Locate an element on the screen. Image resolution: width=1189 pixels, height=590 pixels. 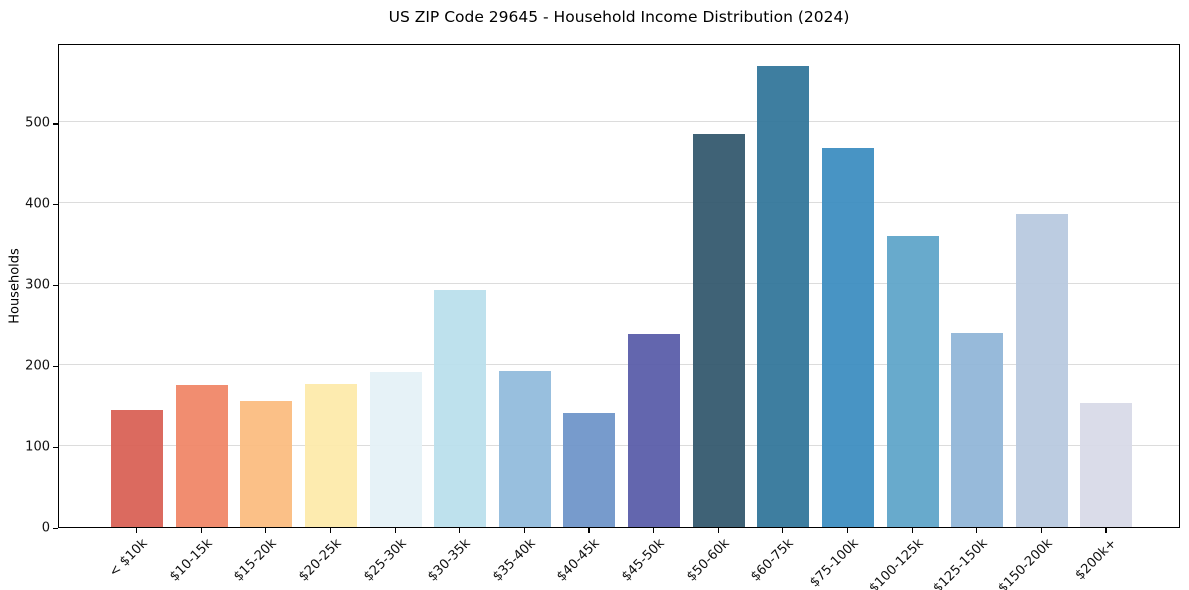
x-tick-label: $25-30k is located at coordinates (385, 560).